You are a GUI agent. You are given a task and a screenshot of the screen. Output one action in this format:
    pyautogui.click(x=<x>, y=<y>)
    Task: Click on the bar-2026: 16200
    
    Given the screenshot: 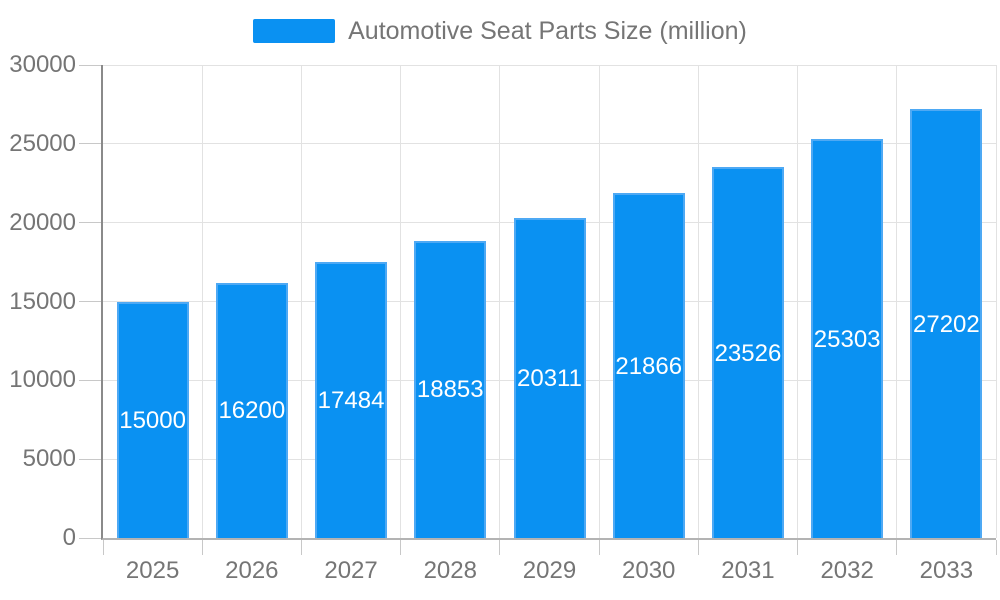 What is the action you would take?
    pyautogui.click(x=251, y=410)
    